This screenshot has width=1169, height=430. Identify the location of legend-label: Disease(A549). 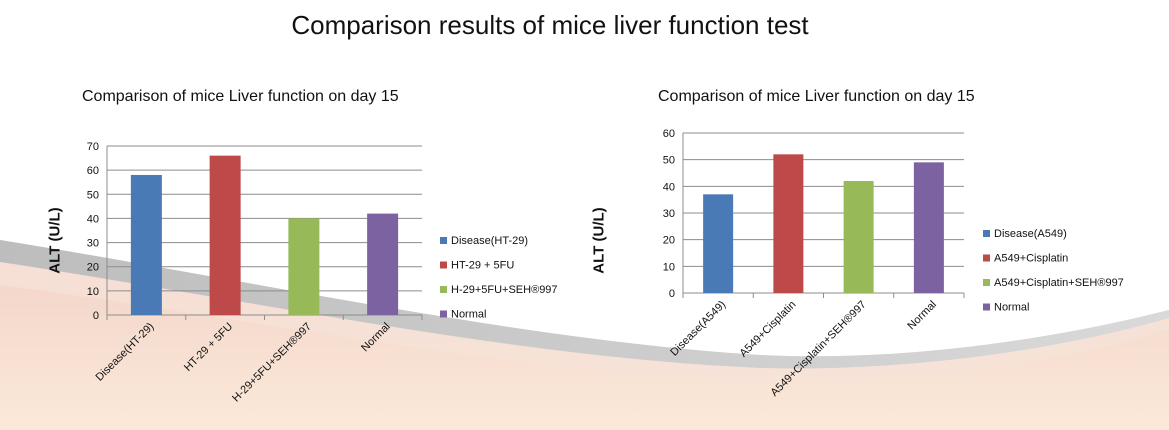
(1030, 234).